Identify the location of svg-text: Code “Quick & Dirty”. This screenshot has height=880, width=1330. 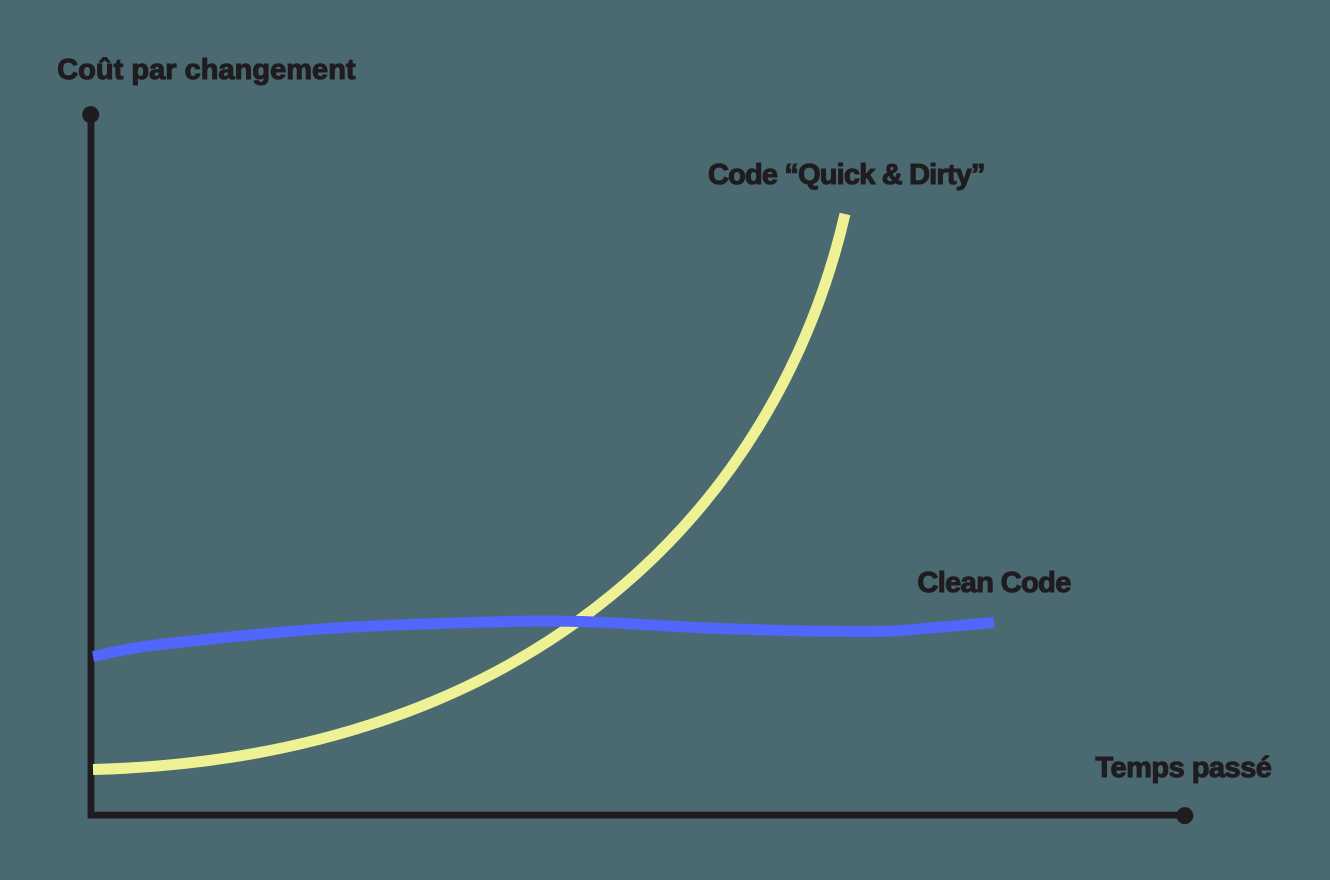
(847, 175).